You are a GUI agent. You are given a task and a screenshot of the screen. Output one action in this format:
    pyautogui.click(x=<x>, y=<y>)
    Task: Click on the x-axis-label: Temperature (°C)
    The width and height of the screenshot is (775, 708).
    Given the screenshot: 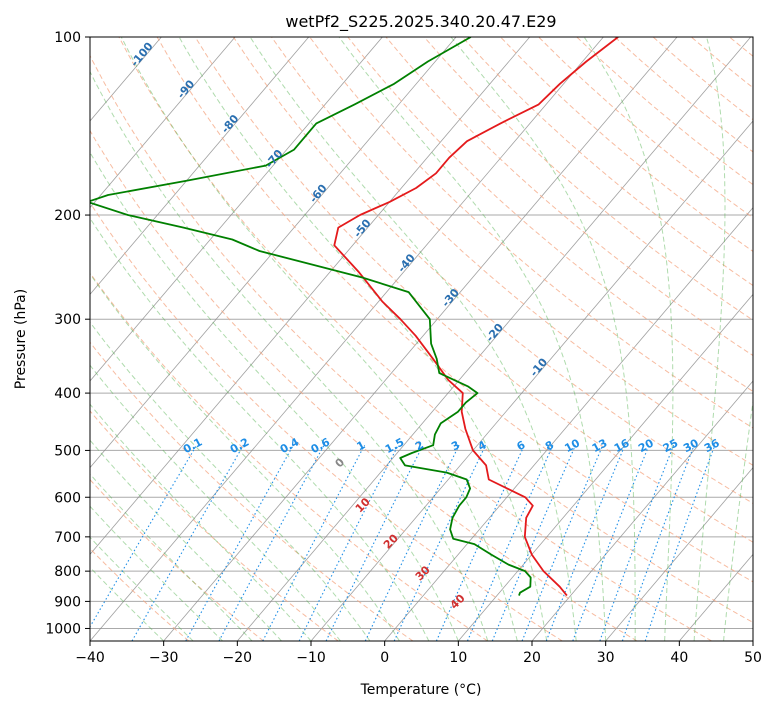 What is the action you would take?
    pyautogui.click(x=421, y=690)
    